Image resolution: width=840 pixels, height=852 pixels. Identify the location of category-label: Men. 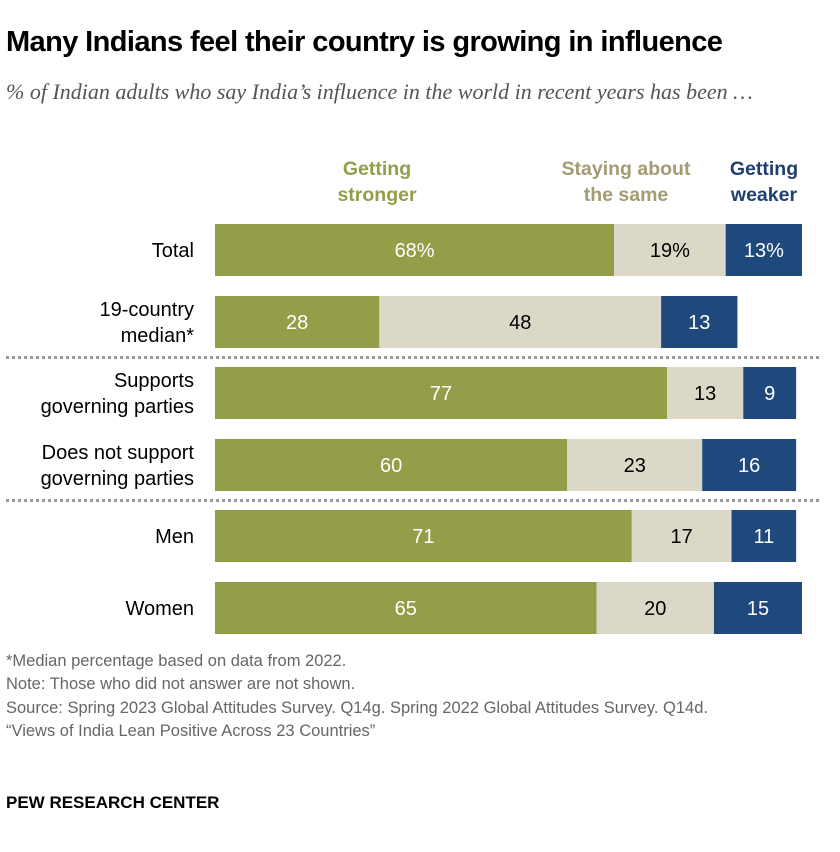
(174, 537).